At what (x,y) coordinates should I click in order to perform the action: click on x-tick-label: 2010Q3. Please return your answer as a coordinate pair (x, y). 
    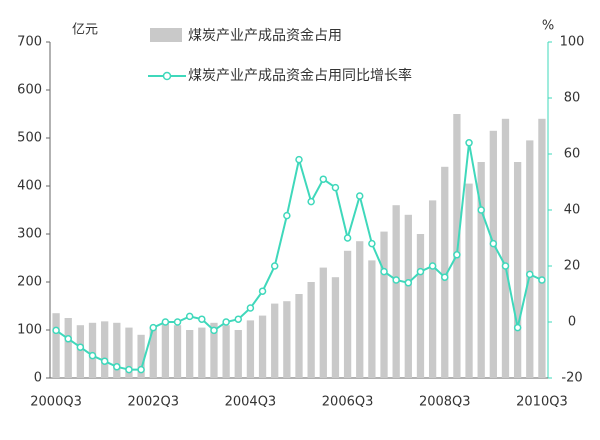
    Looking at the image, I should click on (542, 402).